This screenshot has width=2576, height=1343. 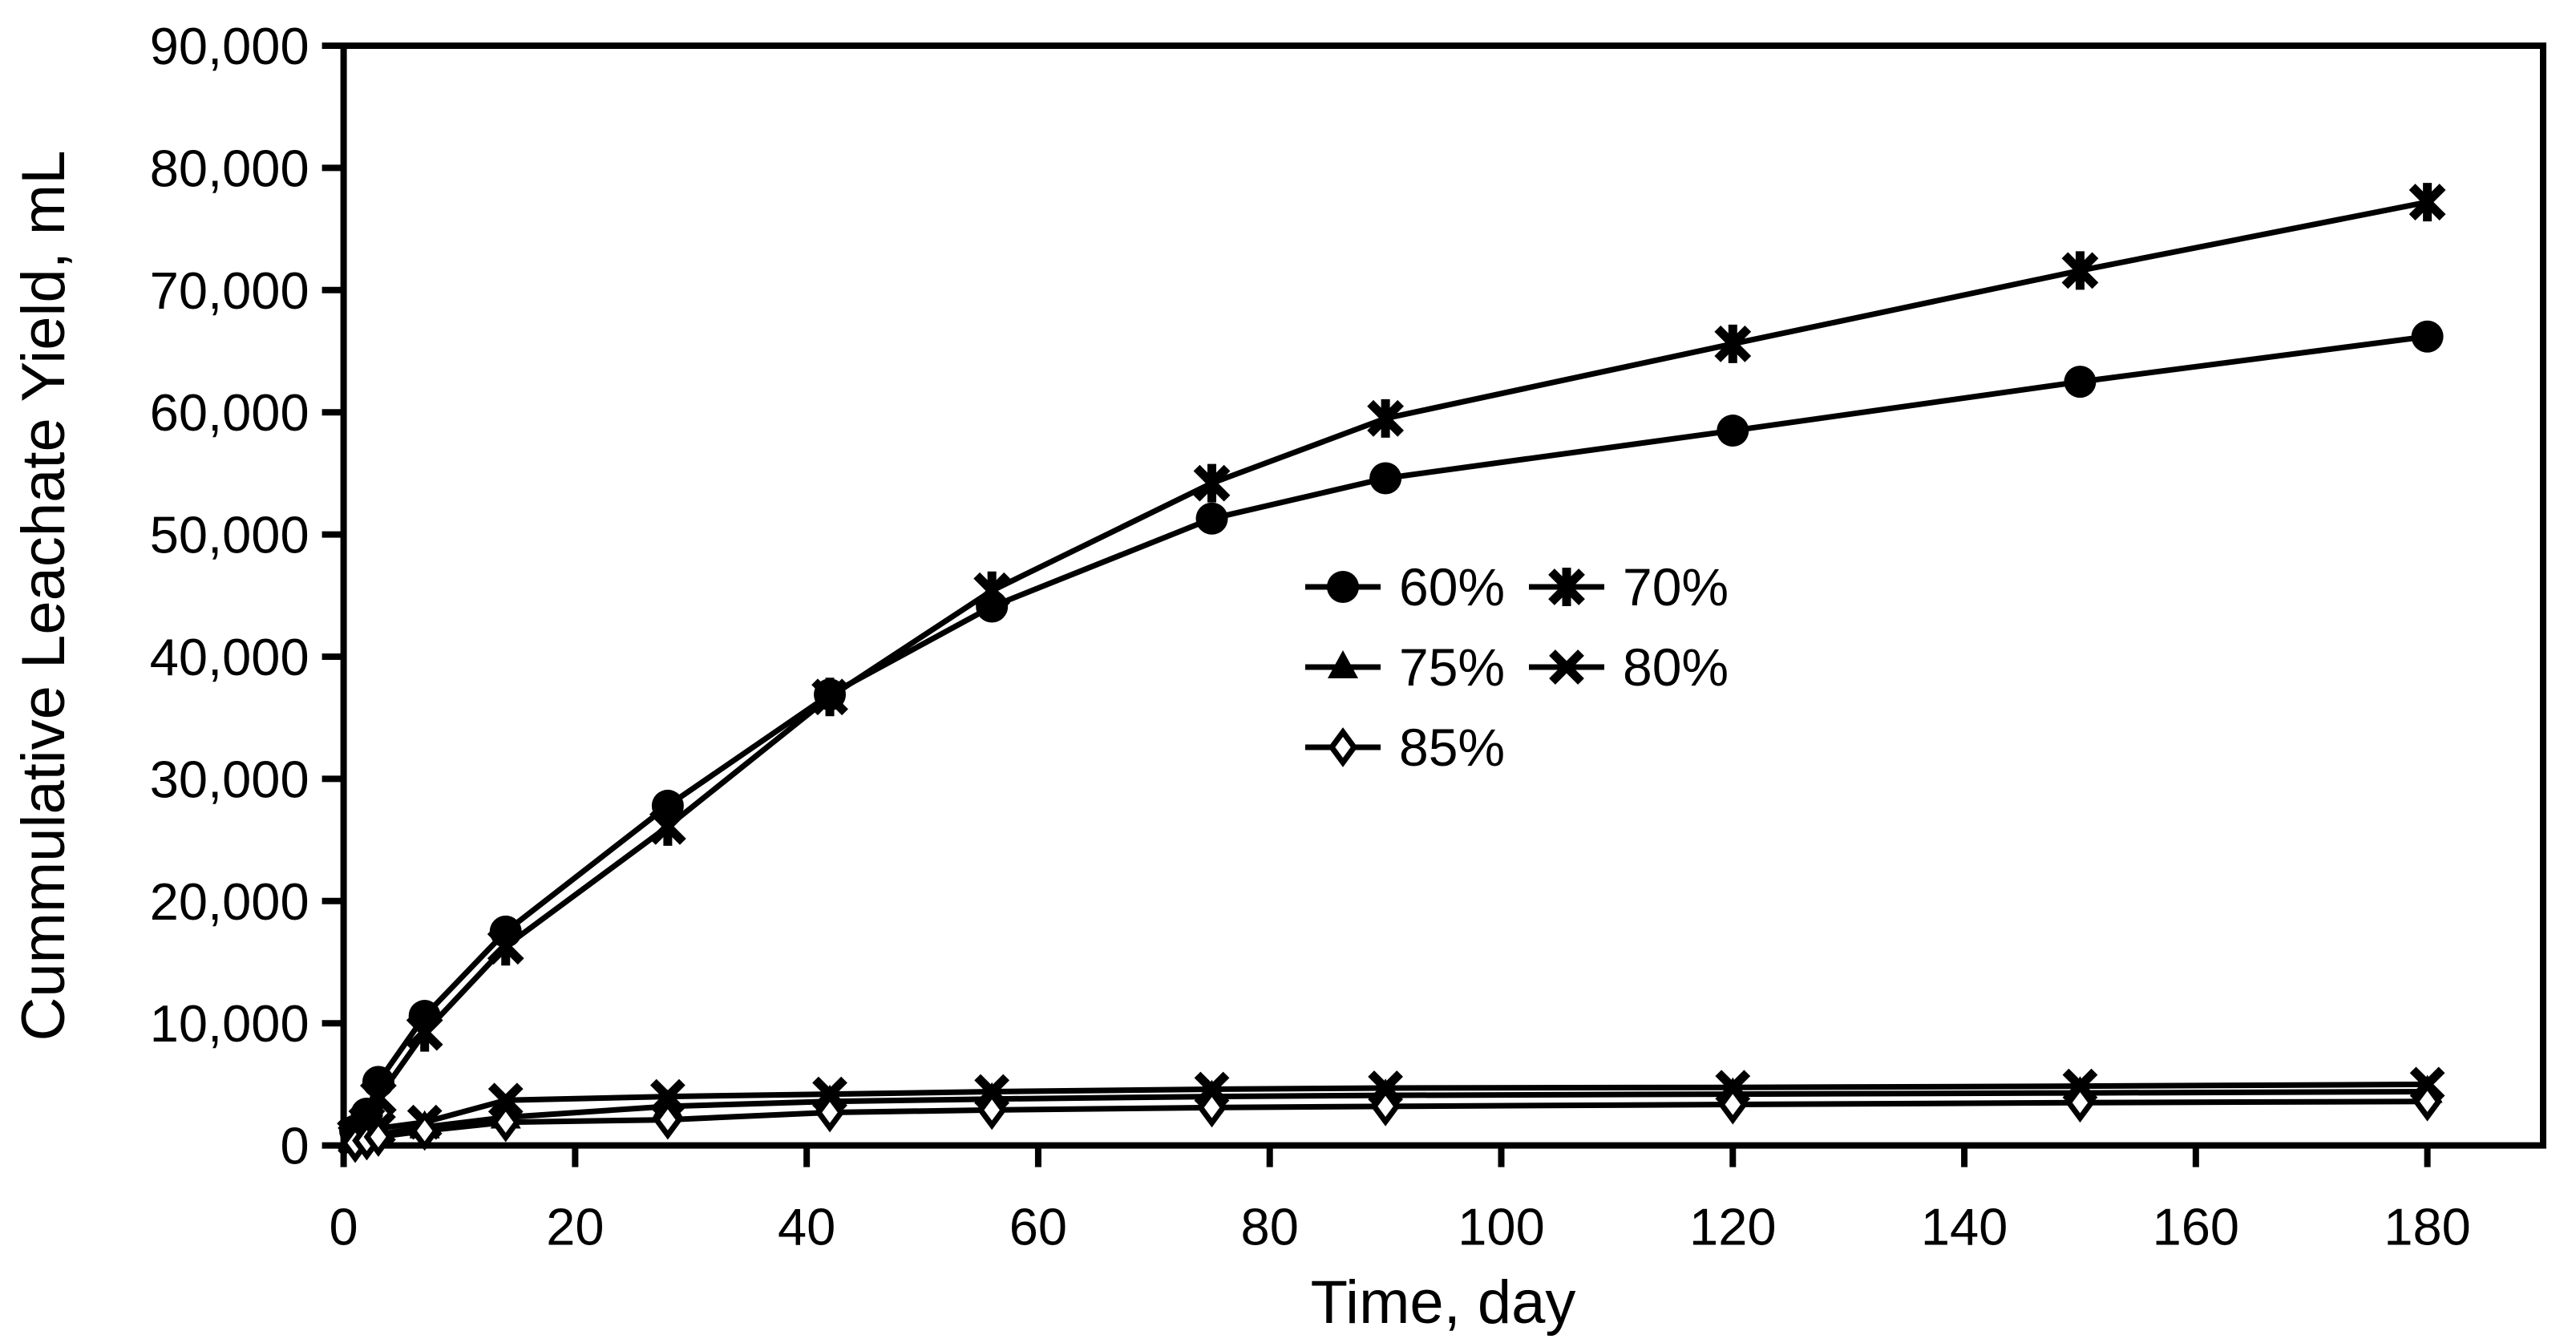 I want to click on triangle-shape, so click(x=1343, y=664).